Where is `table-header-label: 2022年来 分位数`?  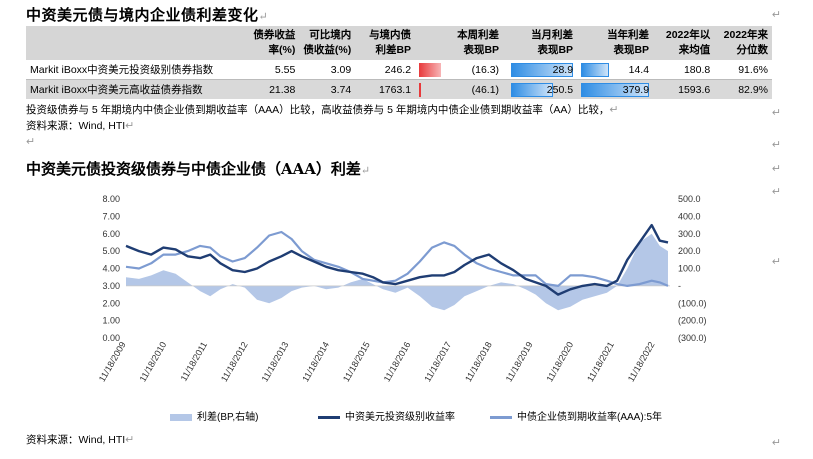
table-header-label: 2022年来 分位数 is located at coordinates (745, 42).